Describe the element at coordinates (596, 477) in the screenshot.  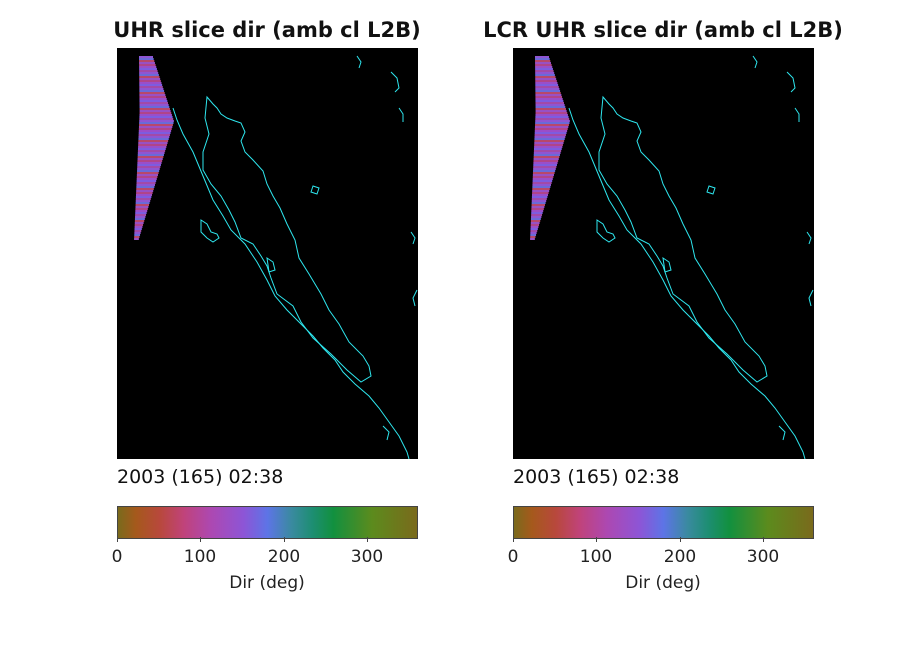
I see `right-timestamp: 2003 (165) 02:38` at that location.